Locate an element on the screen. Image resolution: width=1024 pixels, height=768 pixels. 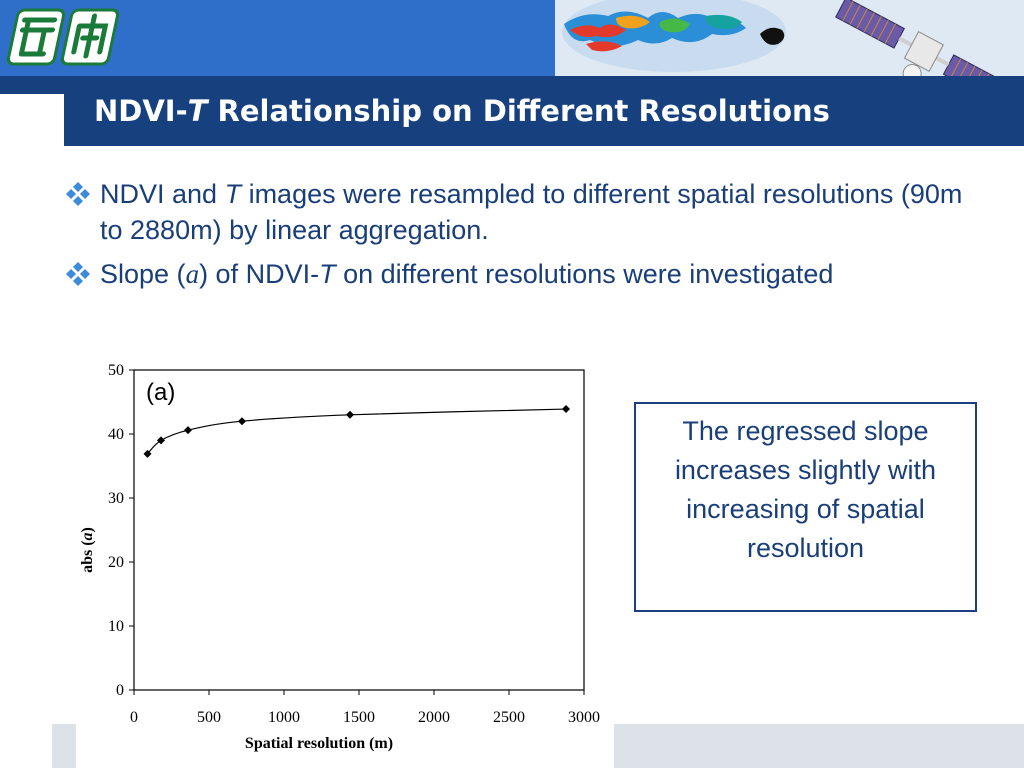
x-tick-label: 500 is located at coordinates (209, 717).